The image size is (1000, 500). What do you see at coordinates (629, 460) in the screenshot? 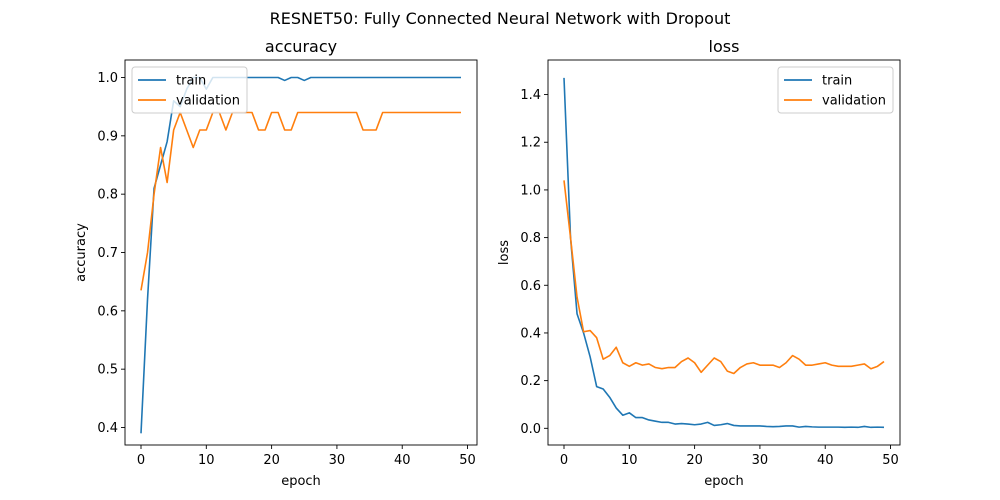
I see `plot1-x-tick-label: 10` at bounding box center [629, 460].